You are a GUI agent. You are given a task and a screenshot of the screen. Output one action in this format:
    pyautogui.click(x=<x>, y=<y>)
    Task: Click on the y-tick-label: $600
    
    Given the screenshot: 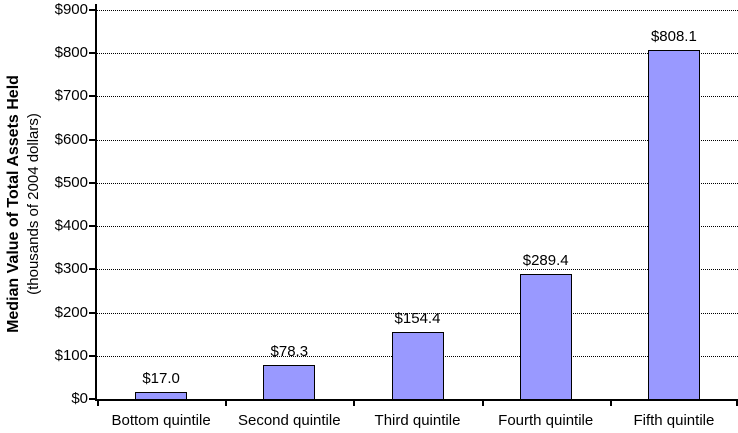 What is the action you would take?
    pyautogui.click(x=71, y=139)
    